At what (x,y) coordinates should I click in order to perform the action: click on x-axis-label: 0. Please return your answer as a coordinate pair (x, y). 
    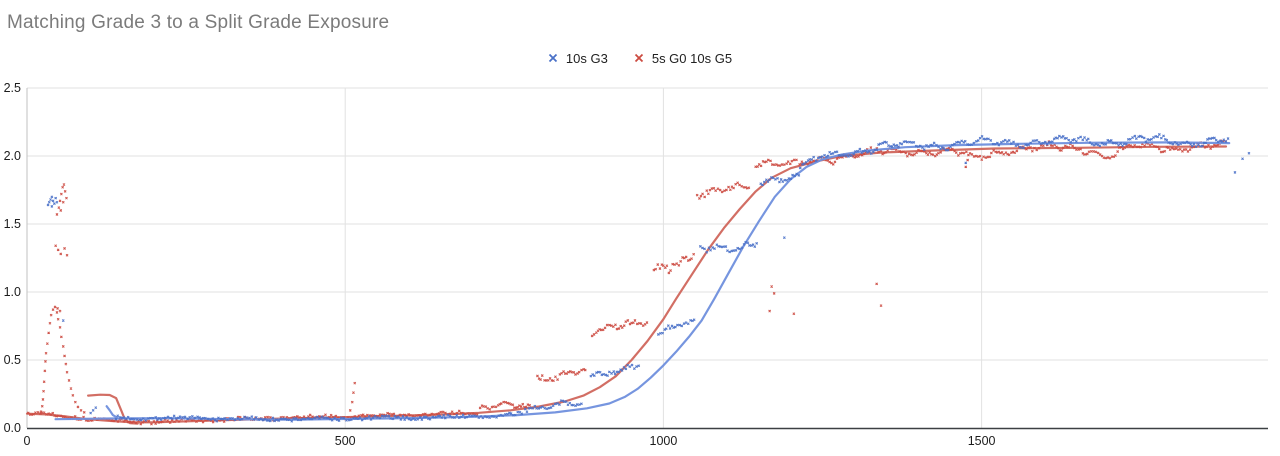
    Looking at the image, I should click on (27, 441).